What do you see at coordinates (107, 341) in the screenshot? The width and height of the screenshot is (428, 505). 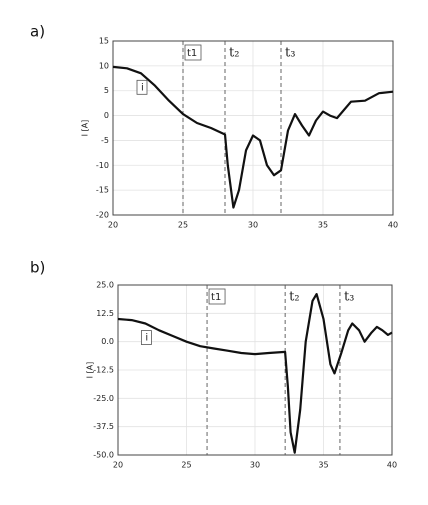 I see `y-tick-label: 0.0` at bounding box center [107, 341].